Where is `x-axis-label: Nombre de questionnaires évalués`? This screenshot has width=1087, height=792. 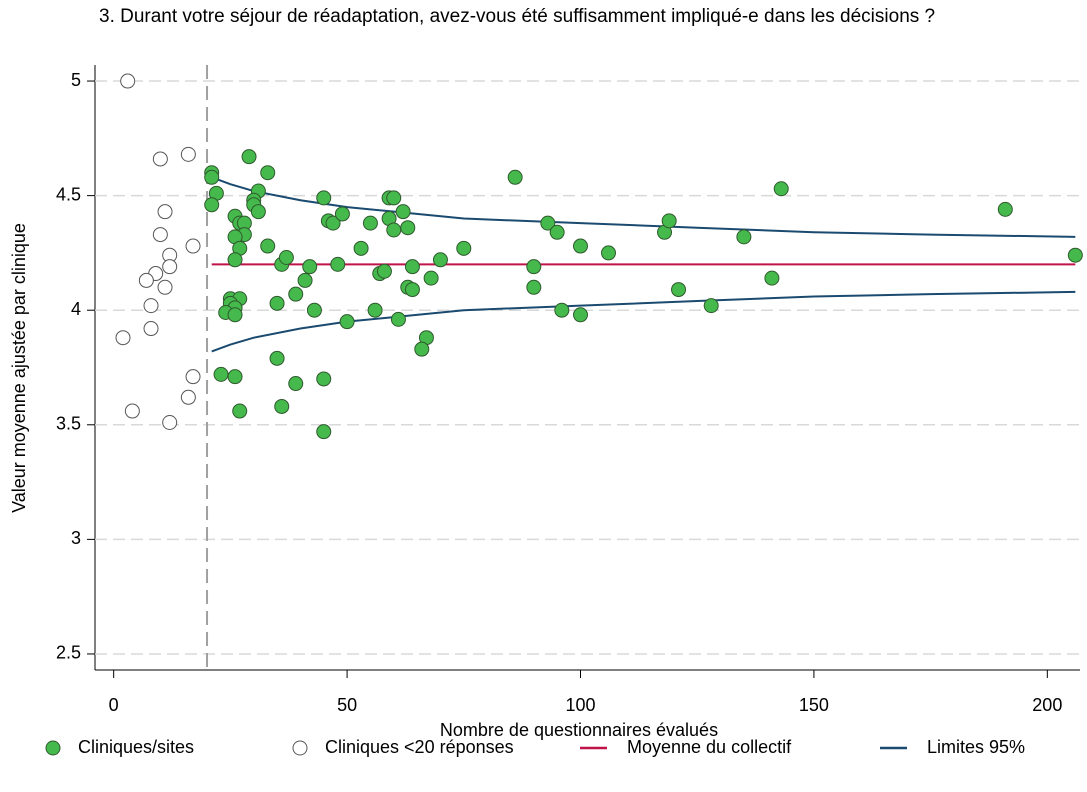
x-axis-label: Nombre de questionnaires évalués is located at coordinates (579, 730).